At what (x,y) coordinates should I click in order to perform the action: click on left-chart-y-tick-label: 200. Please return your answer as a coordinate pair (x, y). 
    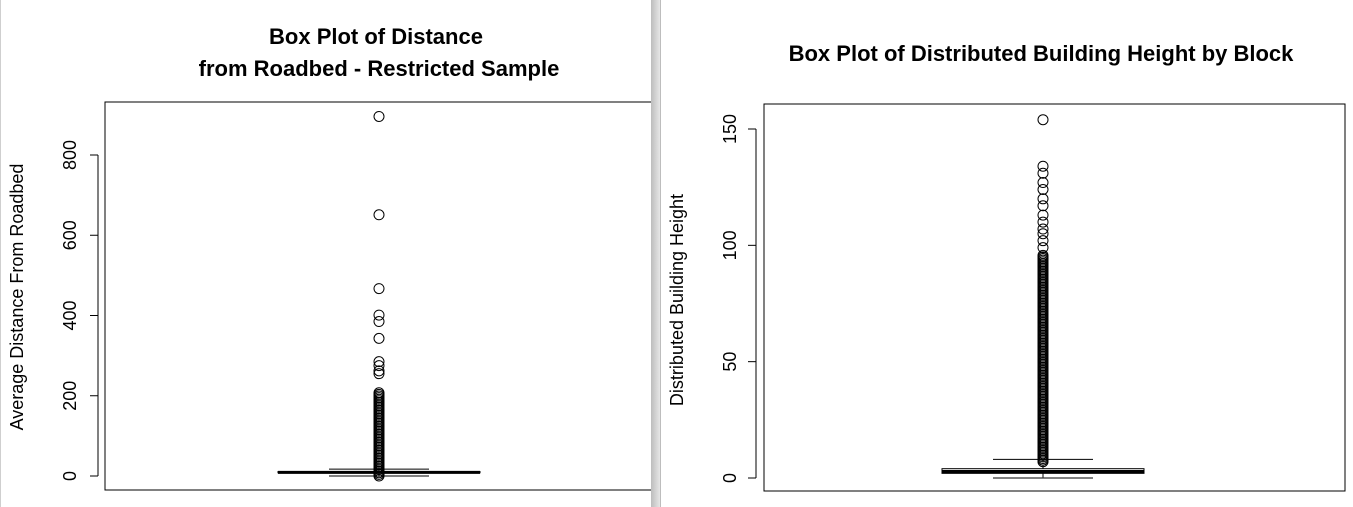
    Looking at the image, I should click on (70, 396).